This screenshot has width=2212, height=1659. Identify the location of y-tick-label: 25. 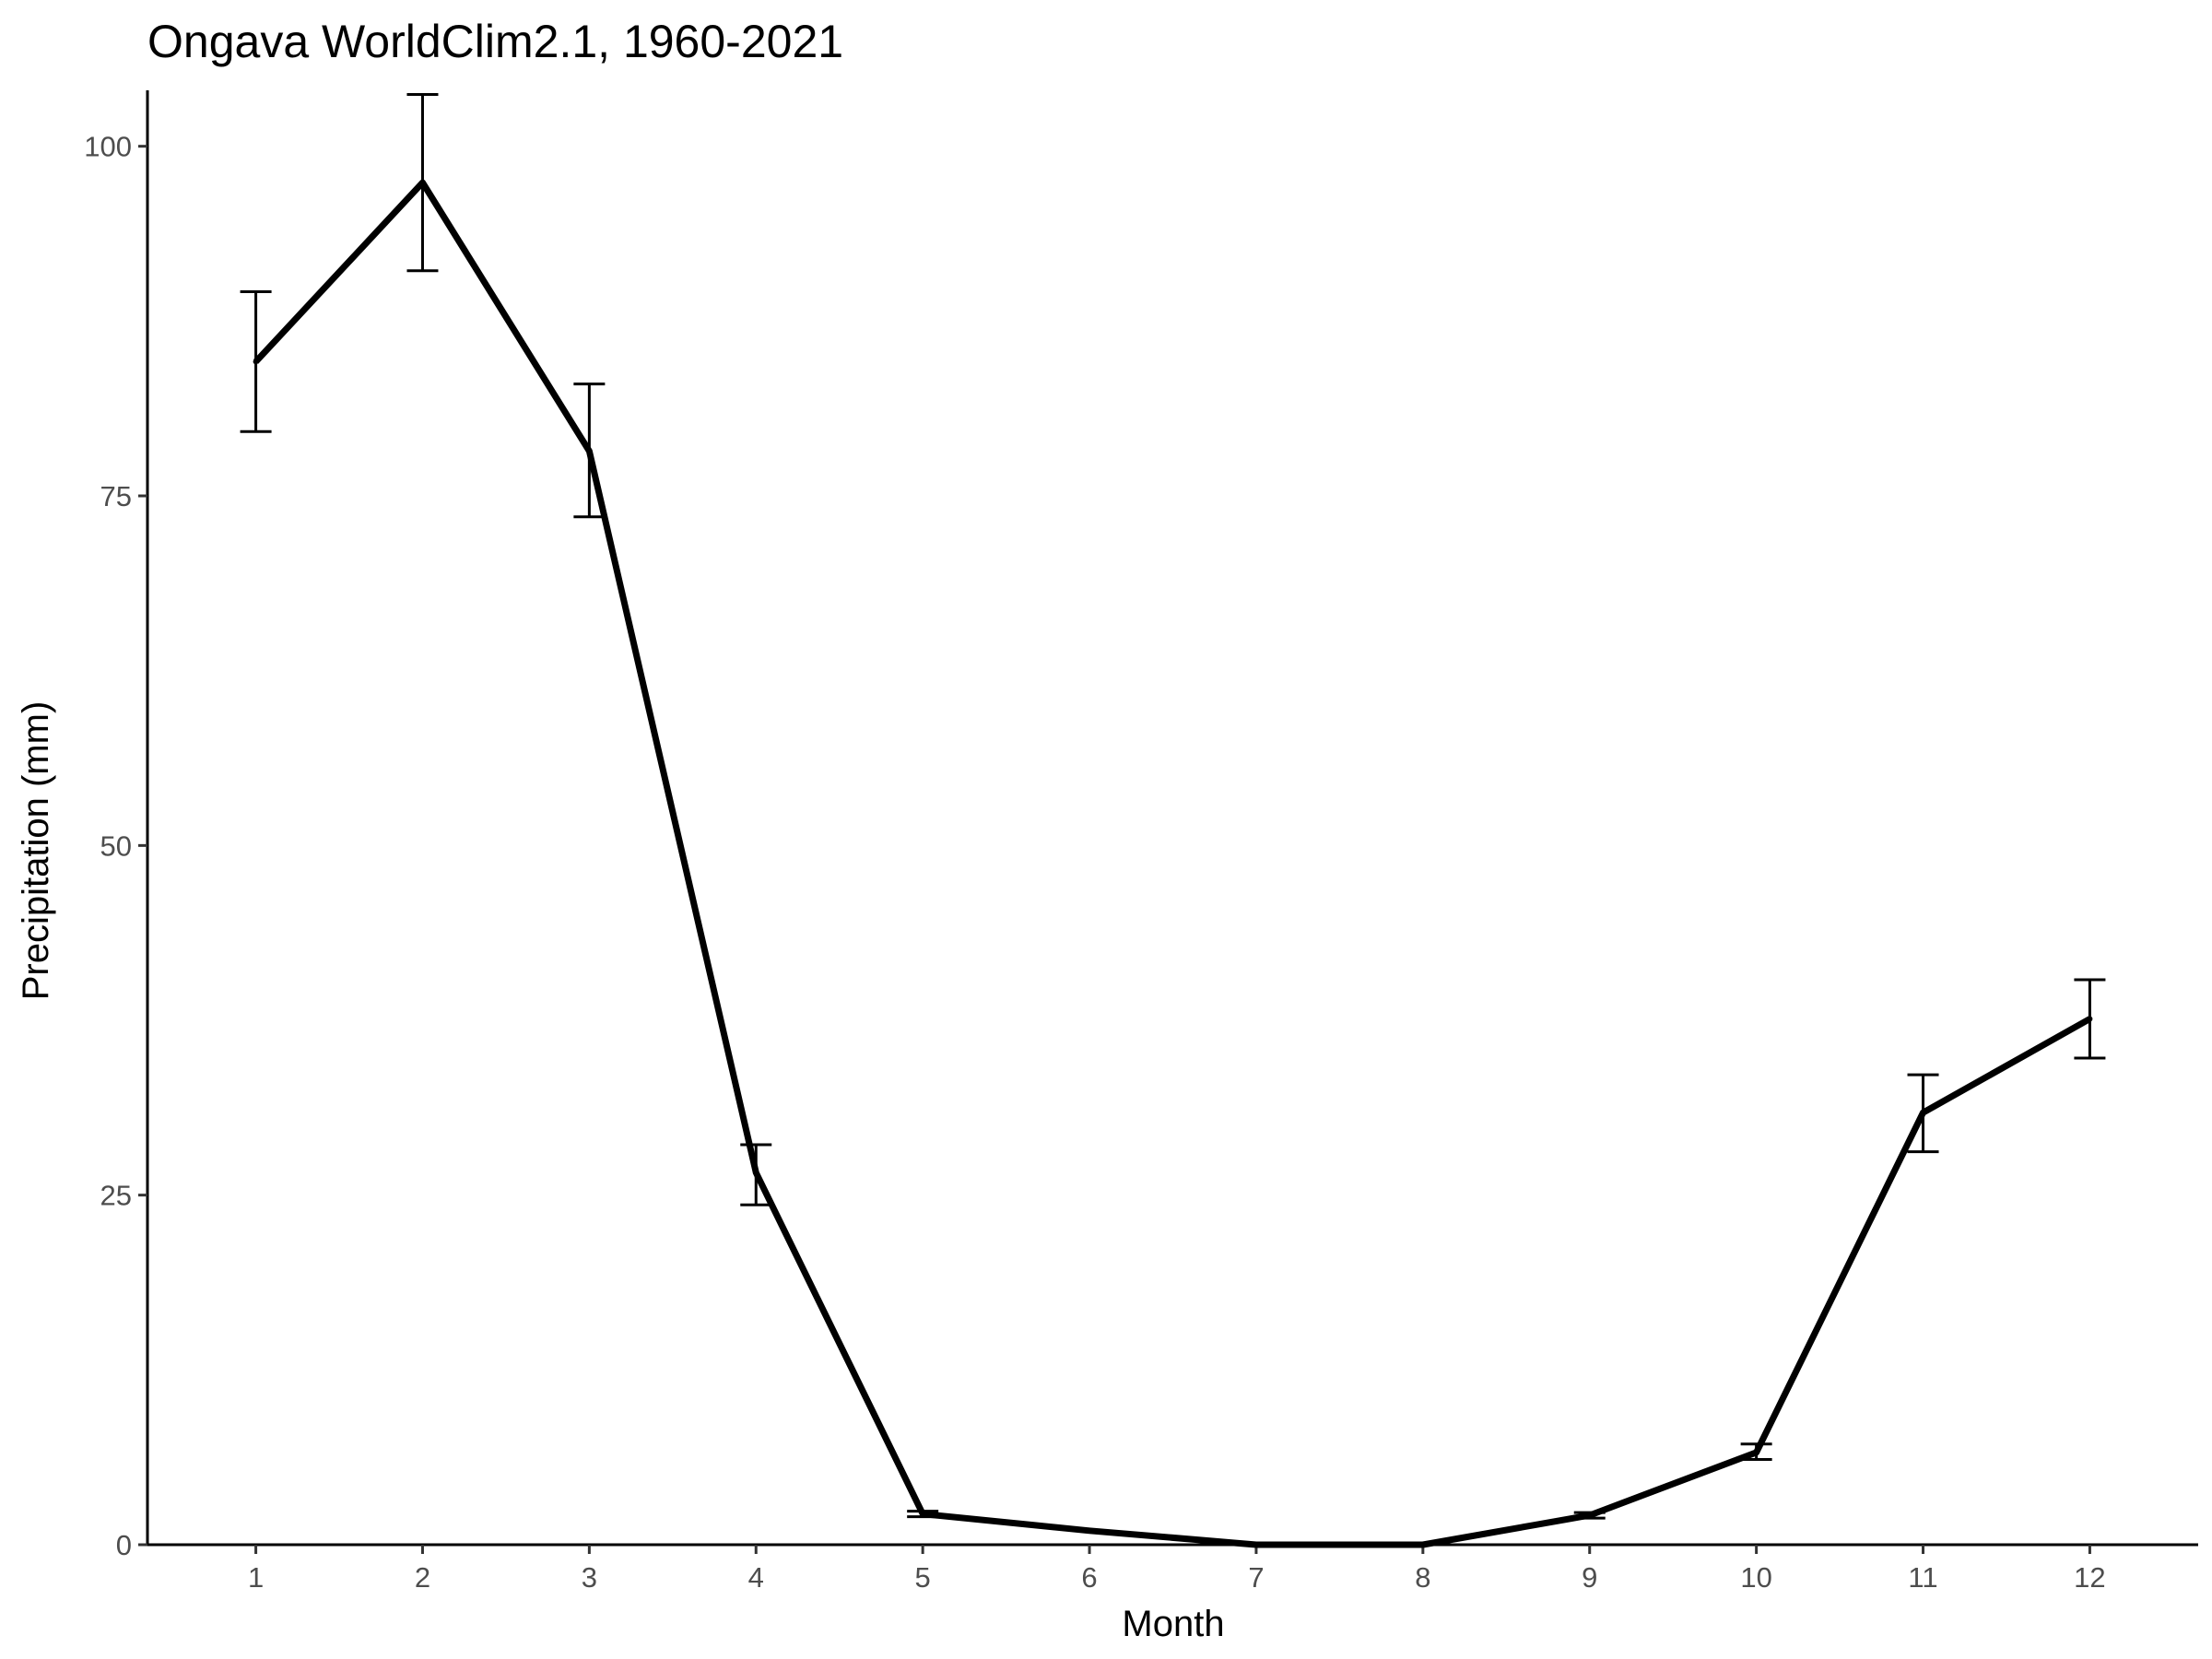
(116, 1196).